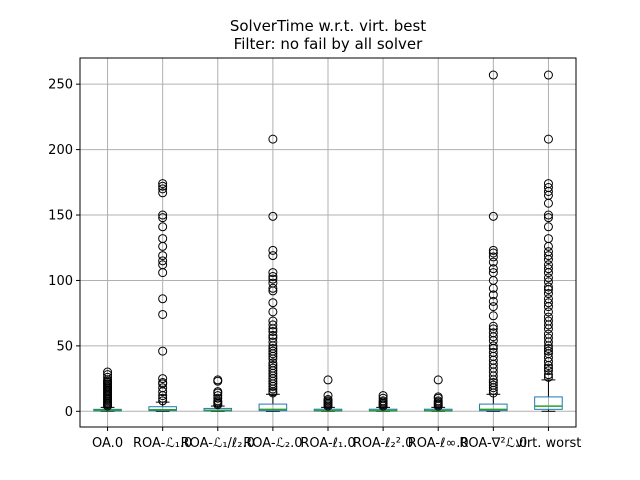 The width and height of the screenshot is (640, 480). Describe the element at coordinates (218, 443) in the screenshot. I see `x-tick-label: ROA-ℒ₁/ℓ₂.0` at that location.